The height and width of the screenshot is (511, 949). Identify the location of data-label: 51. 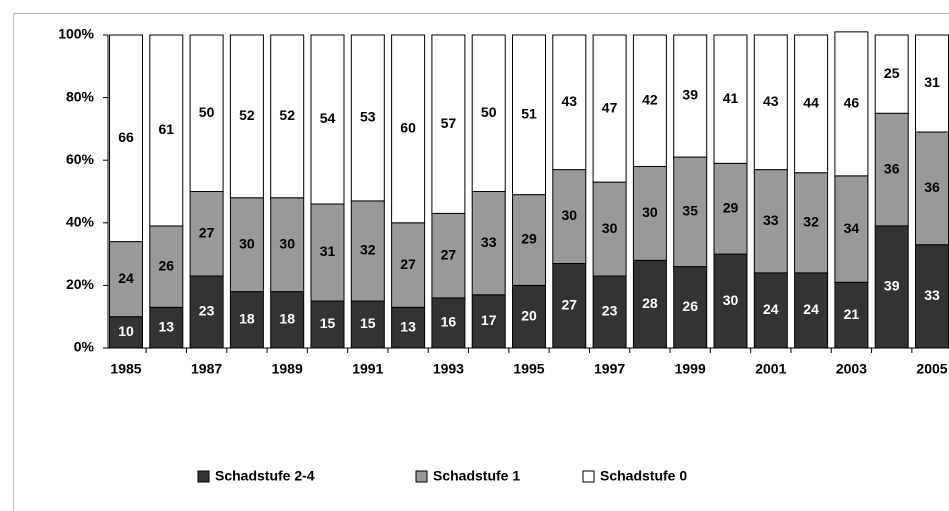
(529, 114).